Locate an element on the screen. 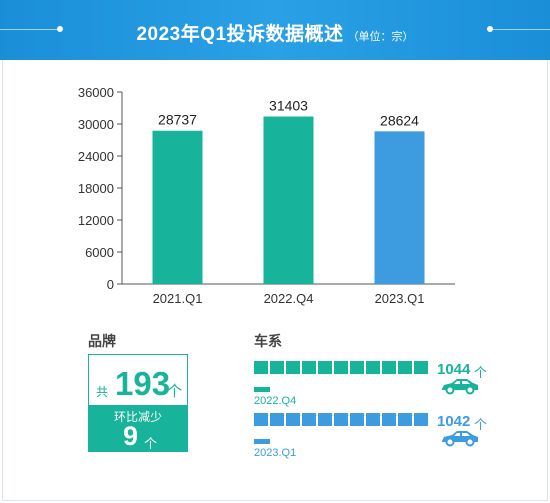  y-tick-label: 6000 is located at coordinates (99, 252).